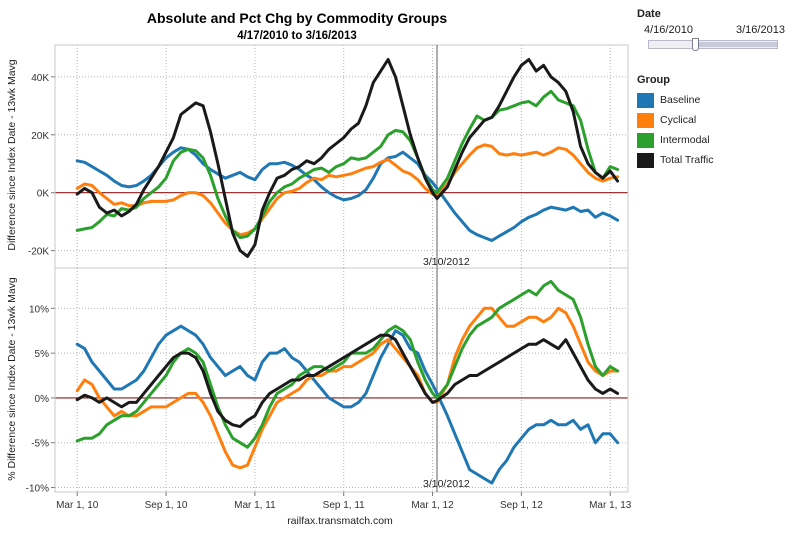 This screenshot has height=539, width=790. Describe the element at coordinates (347, 381) in the screenshot. I see `series-line-total-traffic` at that location.